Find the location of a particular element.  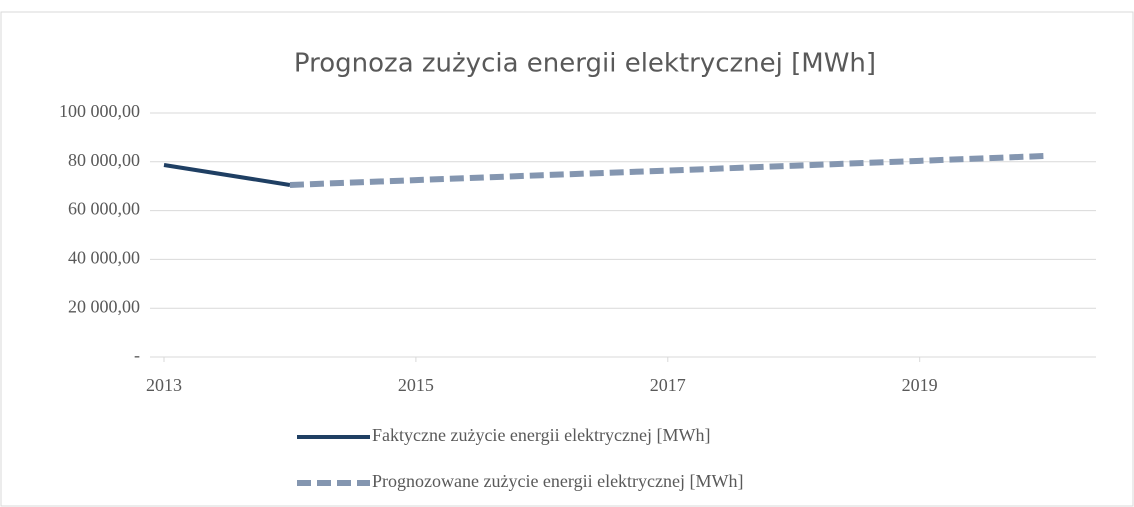

y-tick-label: - is located at coordinates (137, 355).